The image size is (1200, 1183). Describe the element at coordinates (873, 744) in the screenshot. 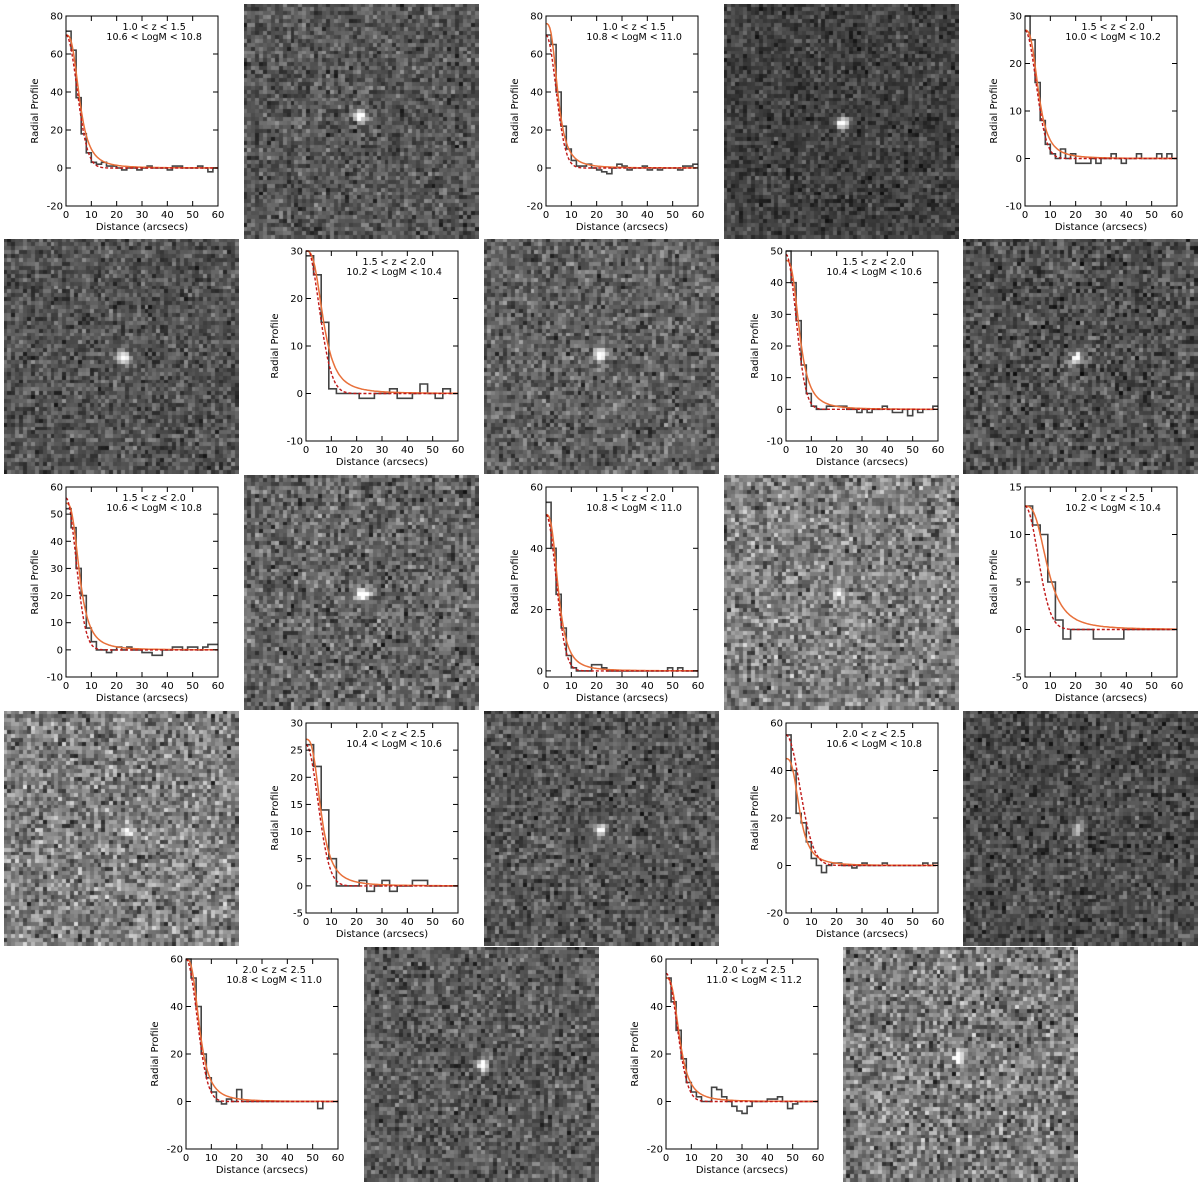

I see `bin-annotation: 10.6 < LogM < 10.8` at that location.